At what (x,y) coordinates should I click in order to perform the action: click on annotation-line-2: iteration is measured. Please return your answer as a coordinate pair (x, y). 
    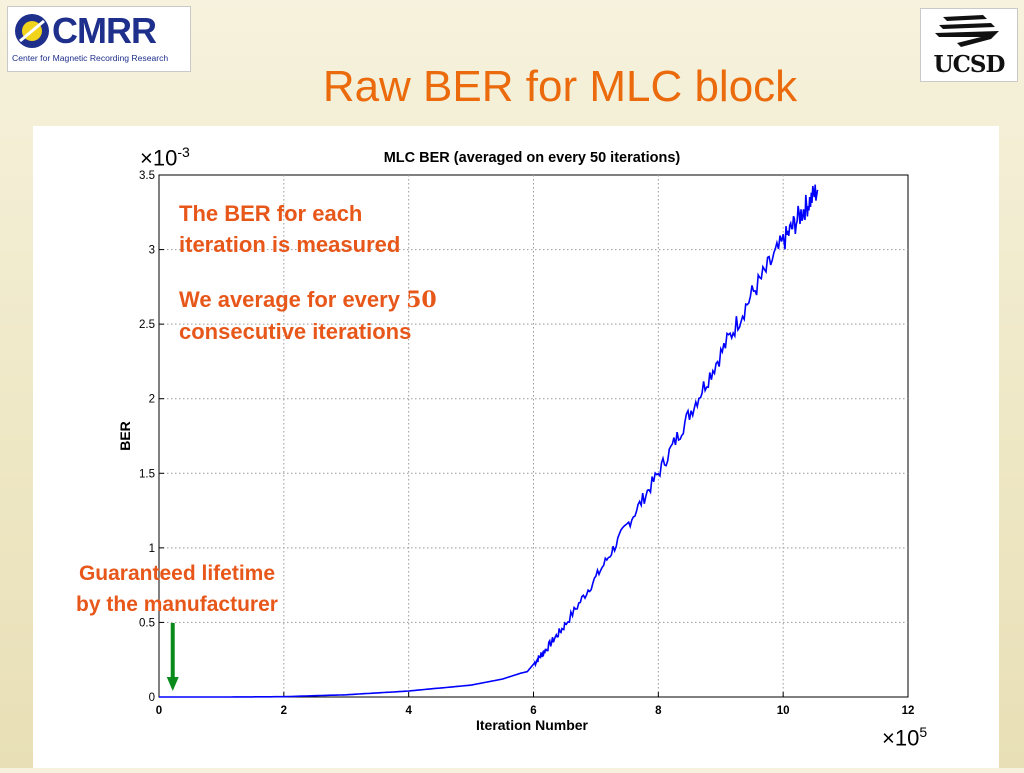
    Looking at the image, I should click on (290, 244).